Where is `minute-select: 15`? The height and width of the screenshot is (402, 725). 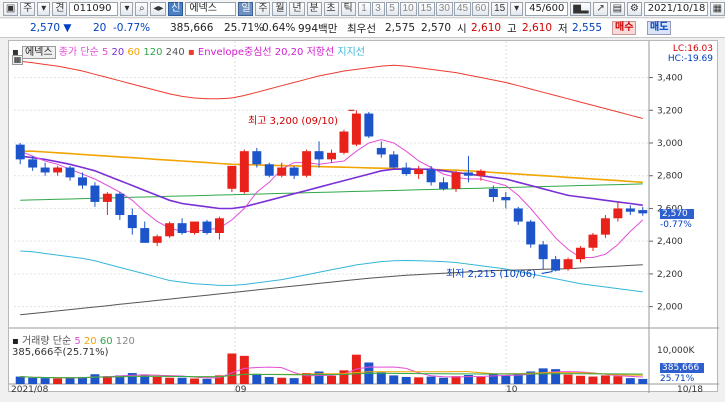 minute-select: 15 is located at coordinates (500, 8).